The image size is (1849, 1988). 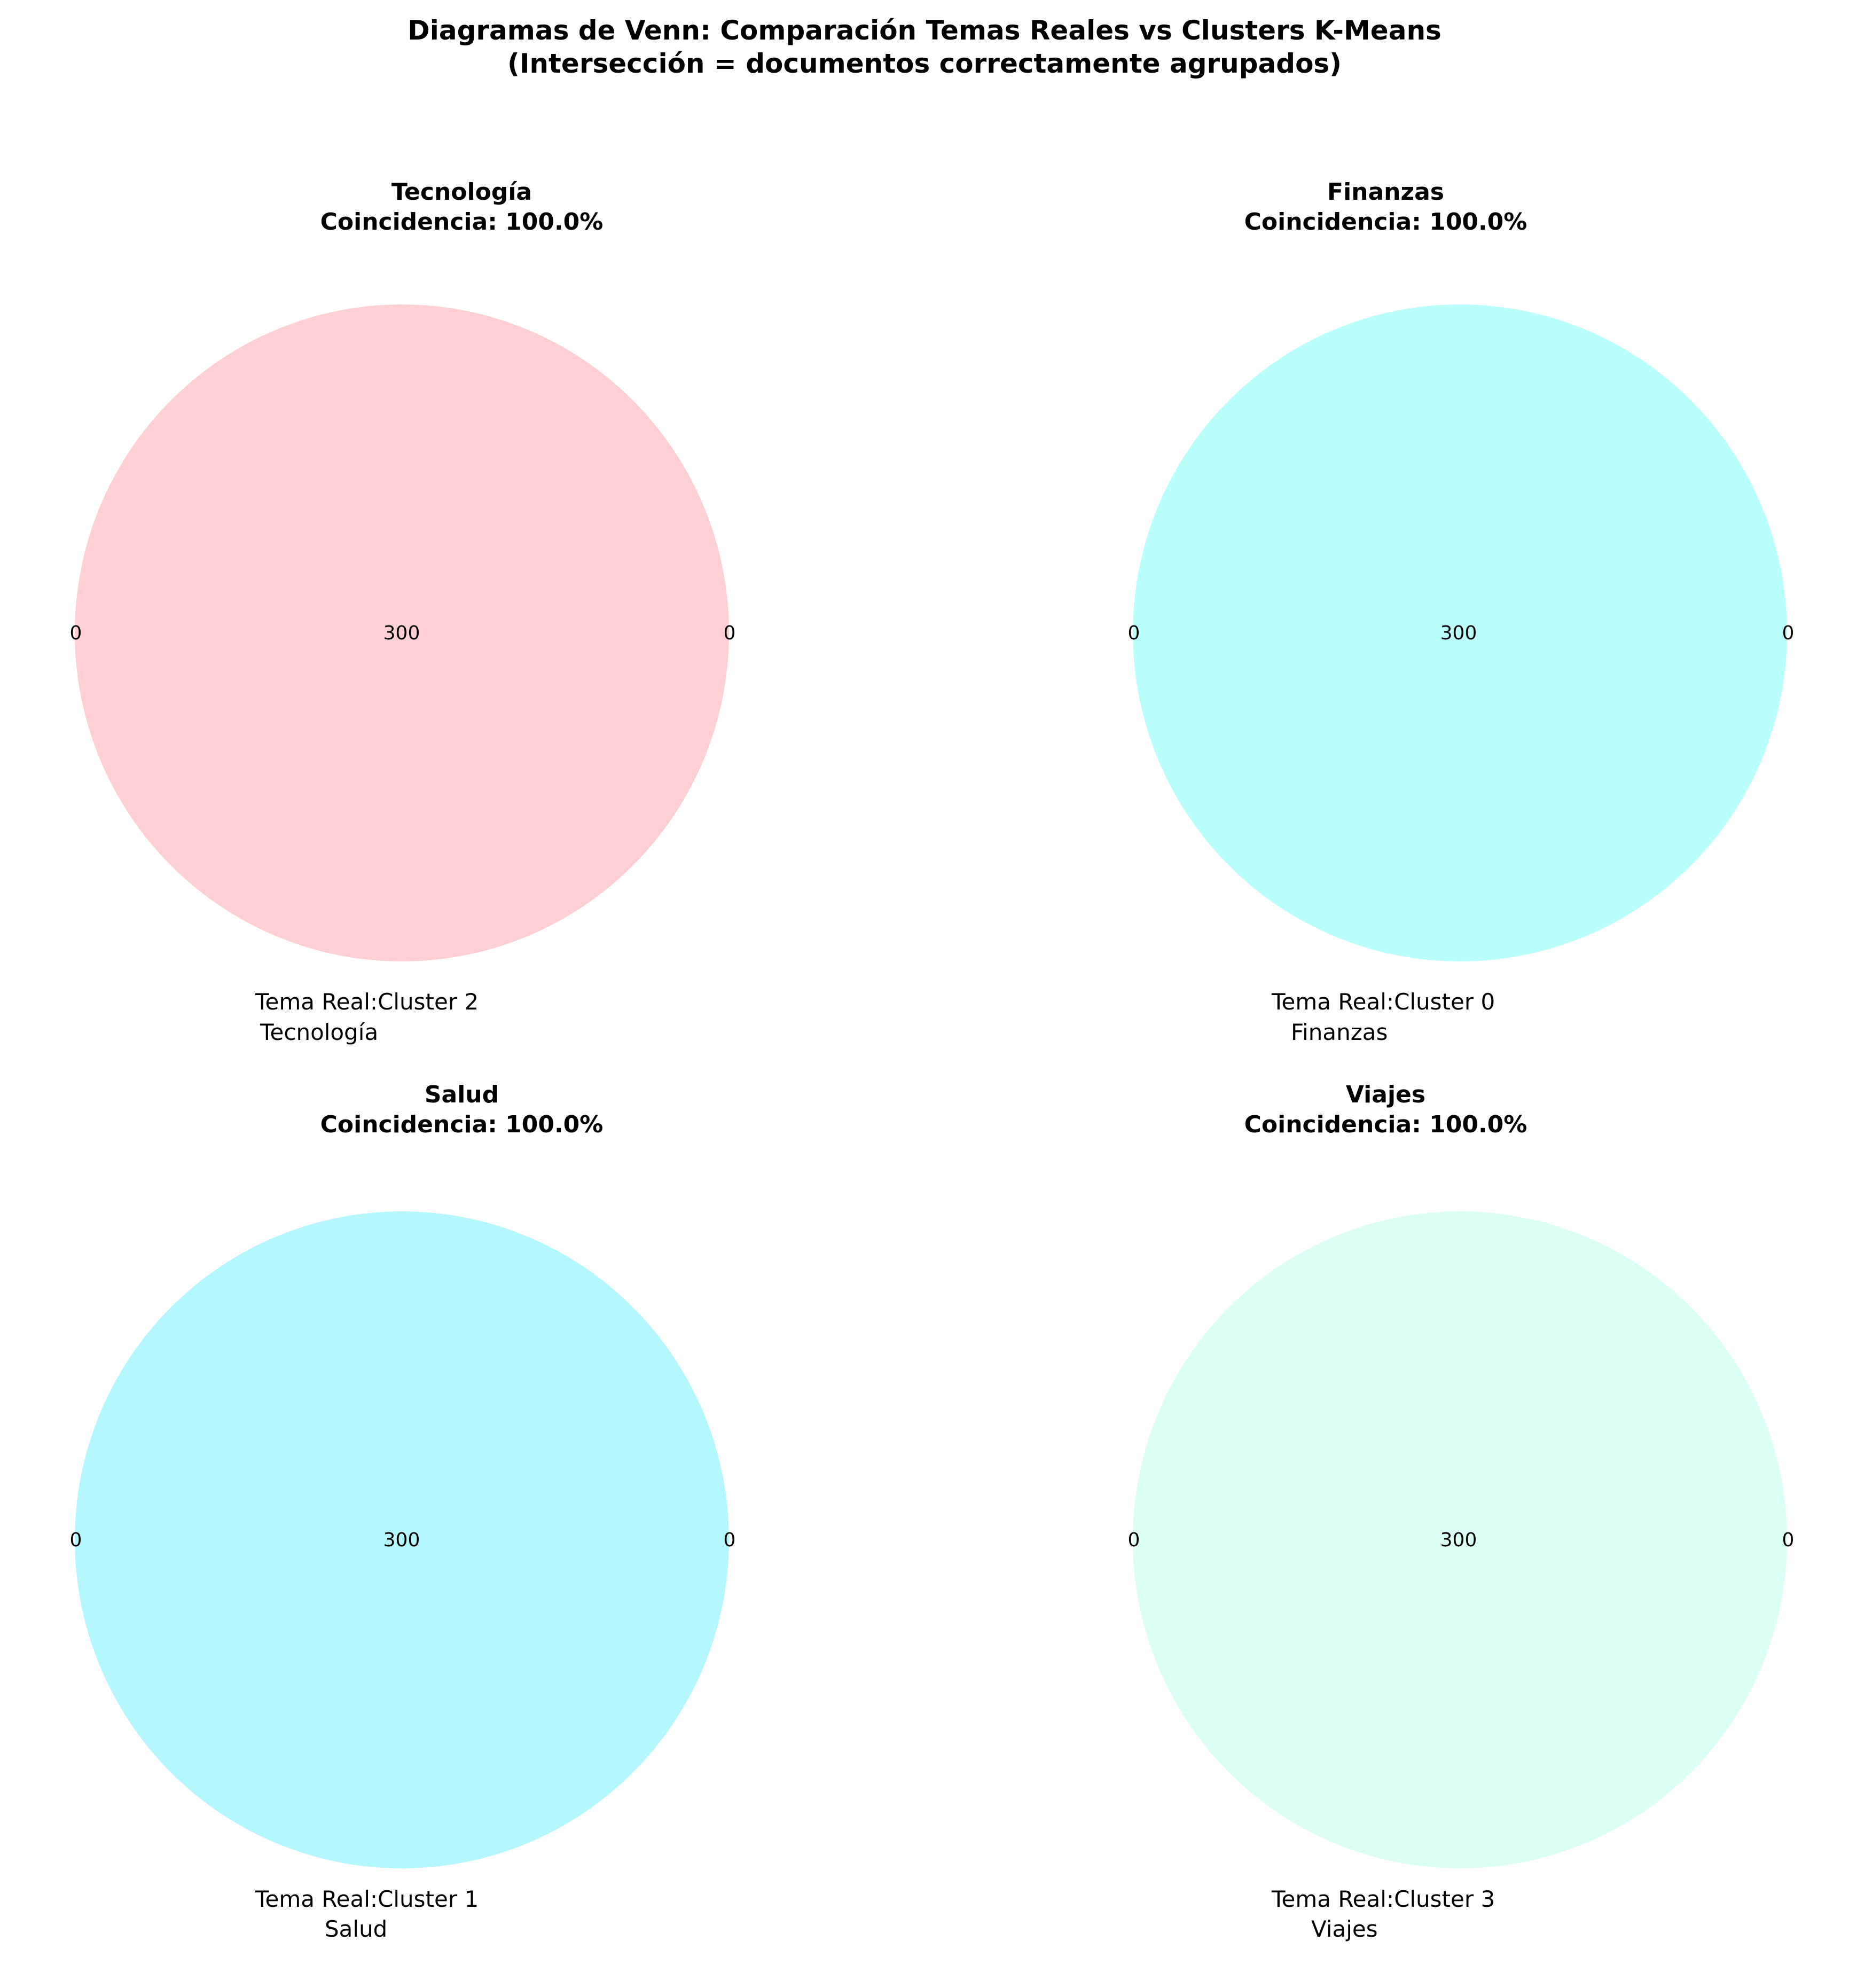 I want to click on panel-topic: Finanzas, so click(x=1385, y=192).